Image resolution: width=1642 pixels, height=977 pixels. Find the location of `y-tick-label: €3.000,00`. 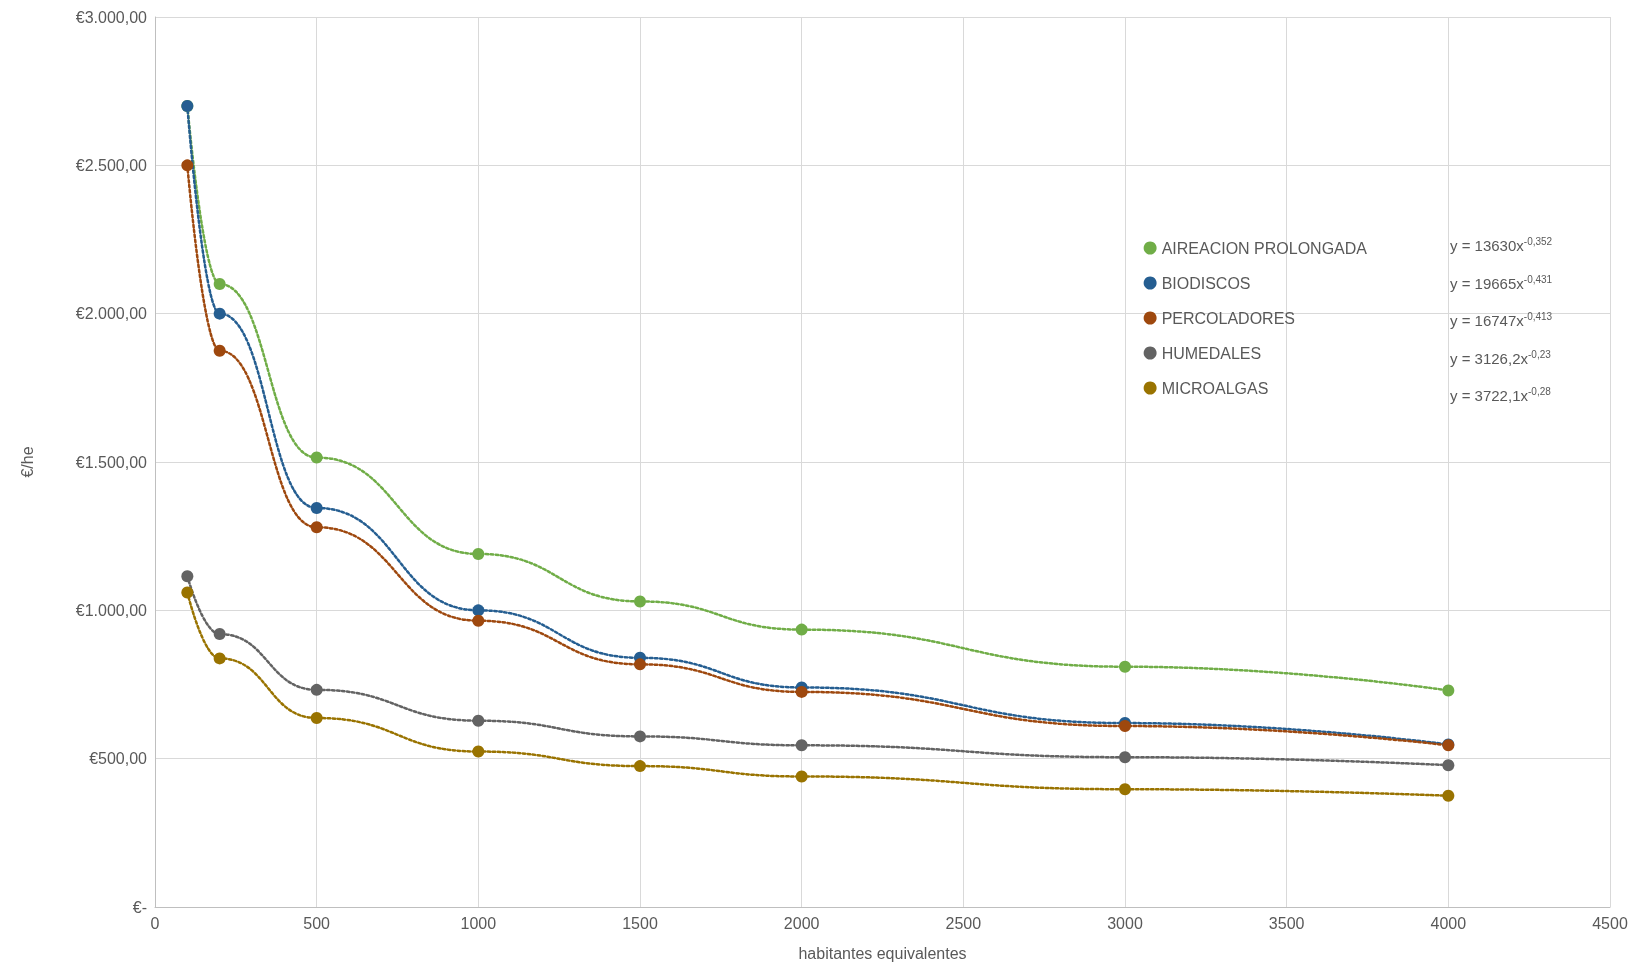

y-tick-label: €3.000,00 is located at coordinates (111, 17).